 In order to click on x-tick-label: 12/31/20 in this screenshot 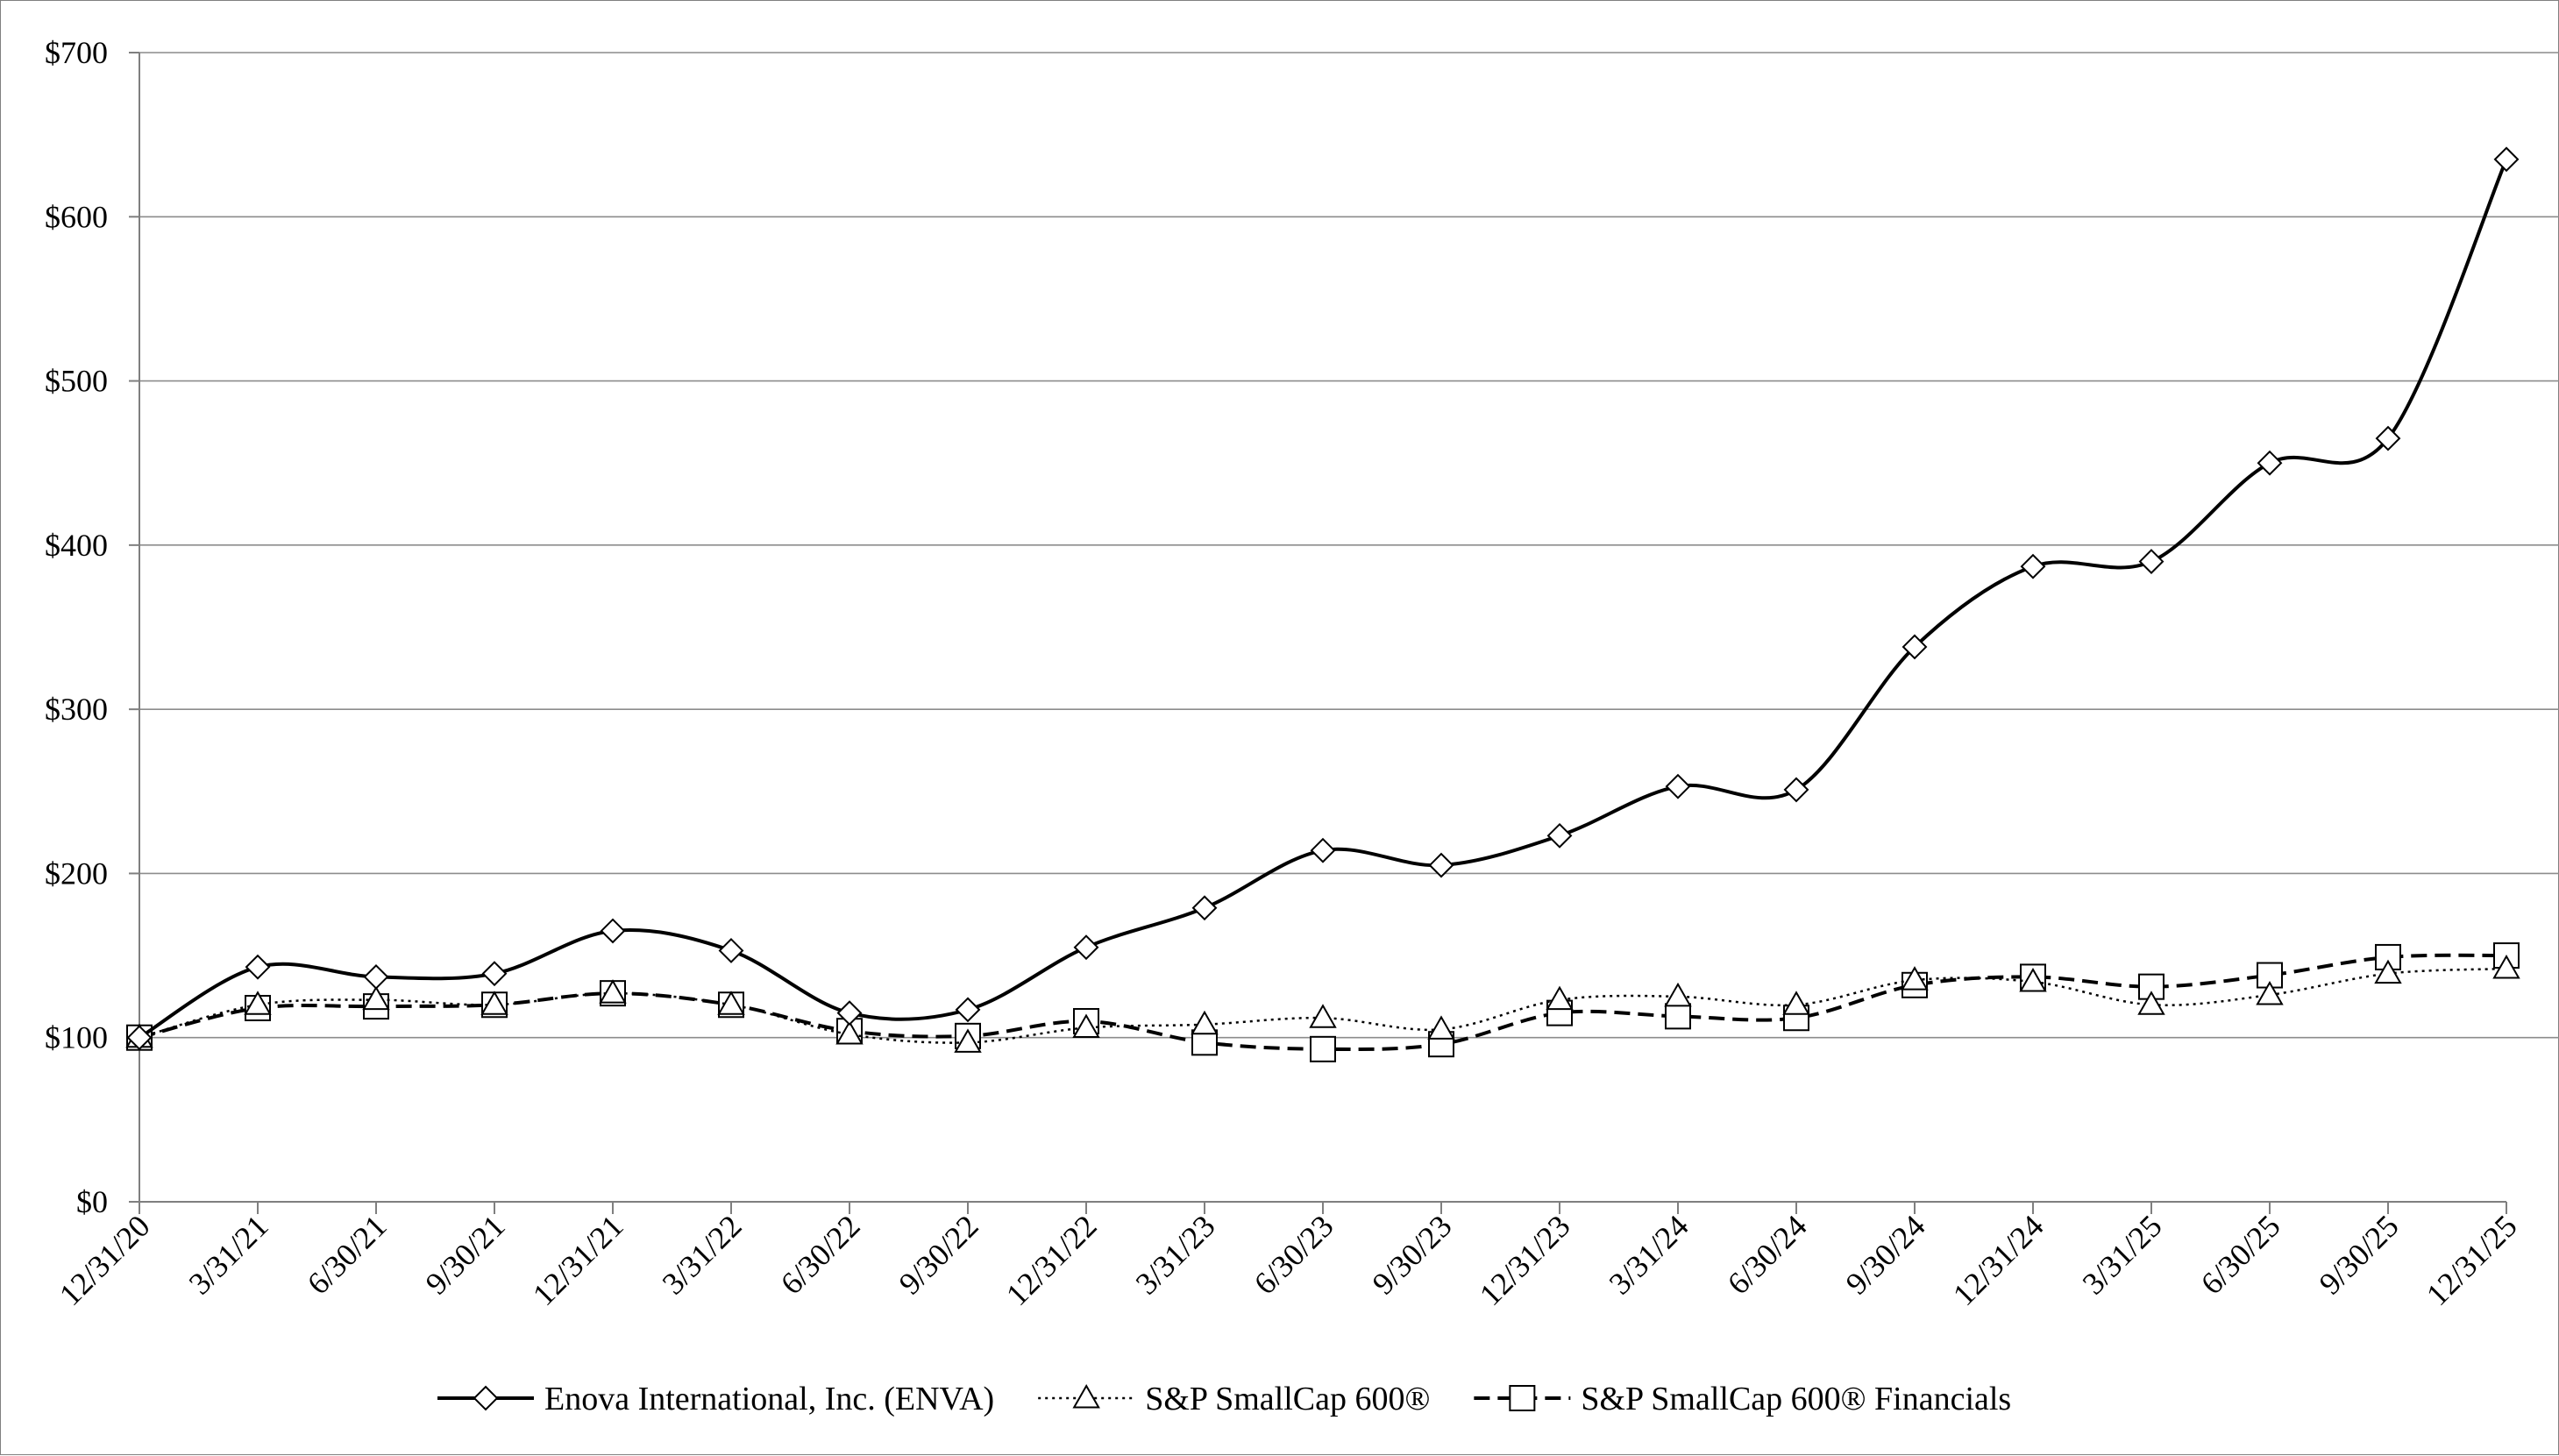, I will do `click(105, 1260)`.